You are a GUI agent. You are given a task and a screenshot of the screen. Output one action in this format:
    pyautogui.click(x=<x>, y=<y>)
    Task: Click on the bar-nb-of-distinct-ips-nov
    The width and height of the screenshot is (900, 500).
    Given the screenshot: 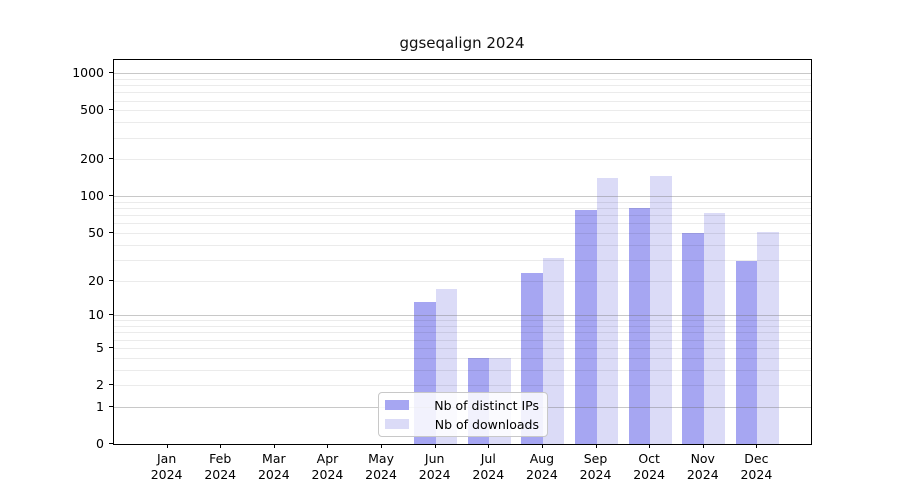 What is the action you would take?
    pyautogui.click(x=693, y=338)
    